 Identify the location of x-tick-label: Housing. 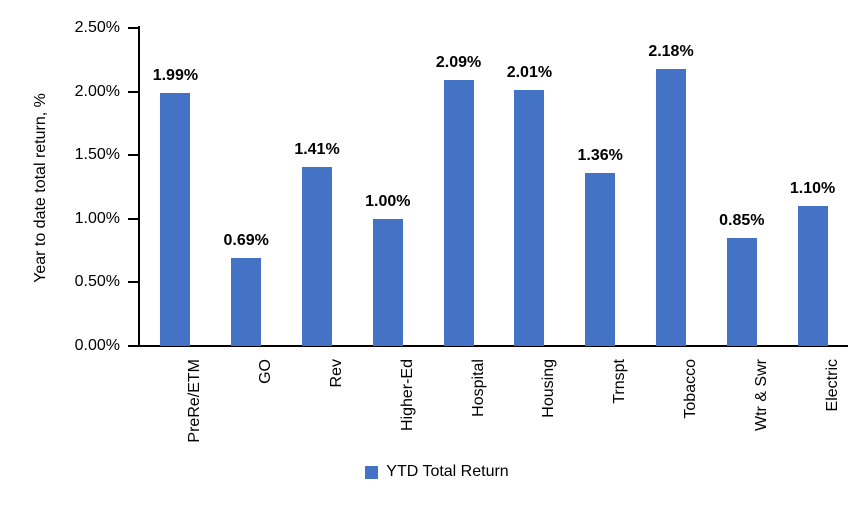
(549, 388).